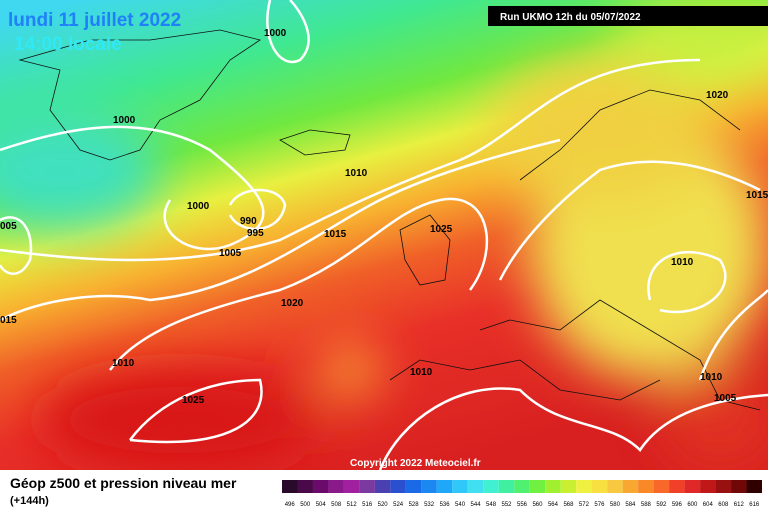 The width and height of the screenshot is (768, 517). I want to click on colorbar-label: 568, so click(568, 505).